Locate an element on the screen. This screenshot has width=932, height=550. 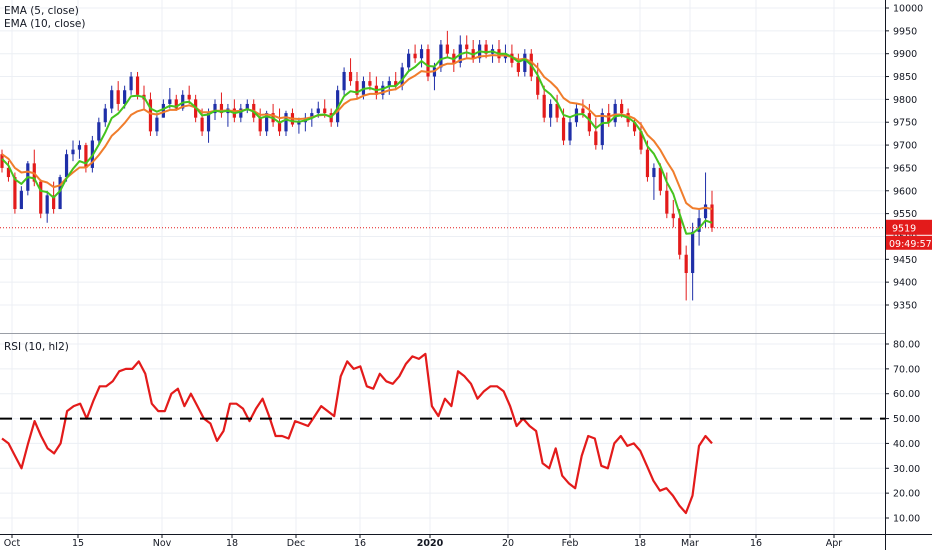
price-tick-label: 9550 is located at coordinates (905, 214).